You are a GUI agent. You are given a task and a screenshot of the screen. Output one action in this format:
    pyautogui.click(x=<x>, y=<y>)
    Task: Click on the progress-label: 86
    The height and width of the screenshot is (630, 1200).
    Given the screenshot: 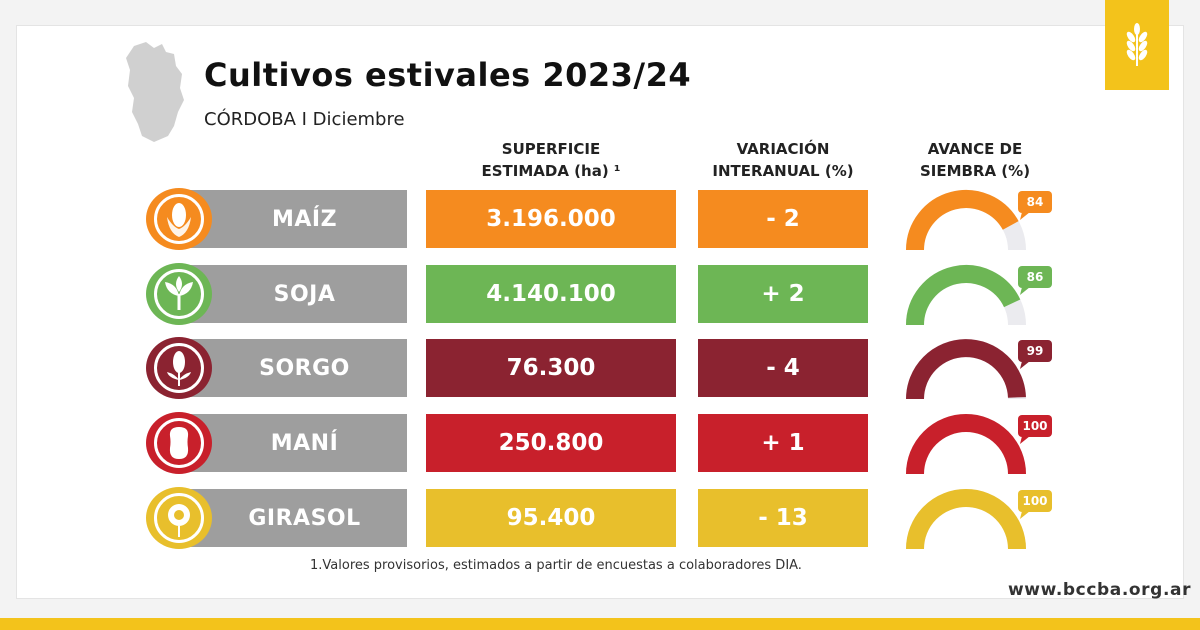 What is the action you would take?
    pyautogui.click(x=1035, y=277)
    